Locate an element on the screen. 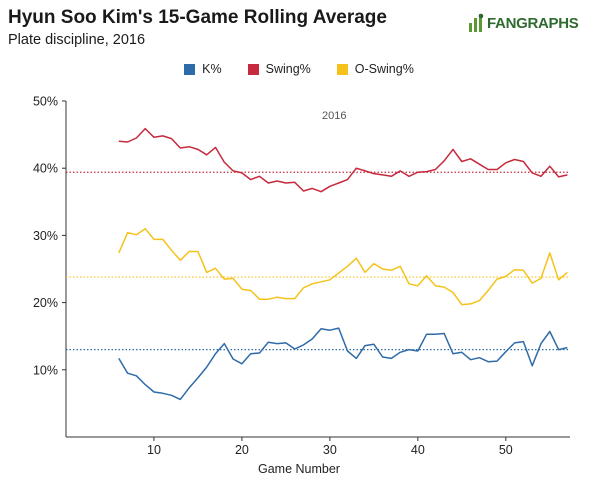  fangraphs-logo: FANGRAPHS is located at coordinates (523, 23).